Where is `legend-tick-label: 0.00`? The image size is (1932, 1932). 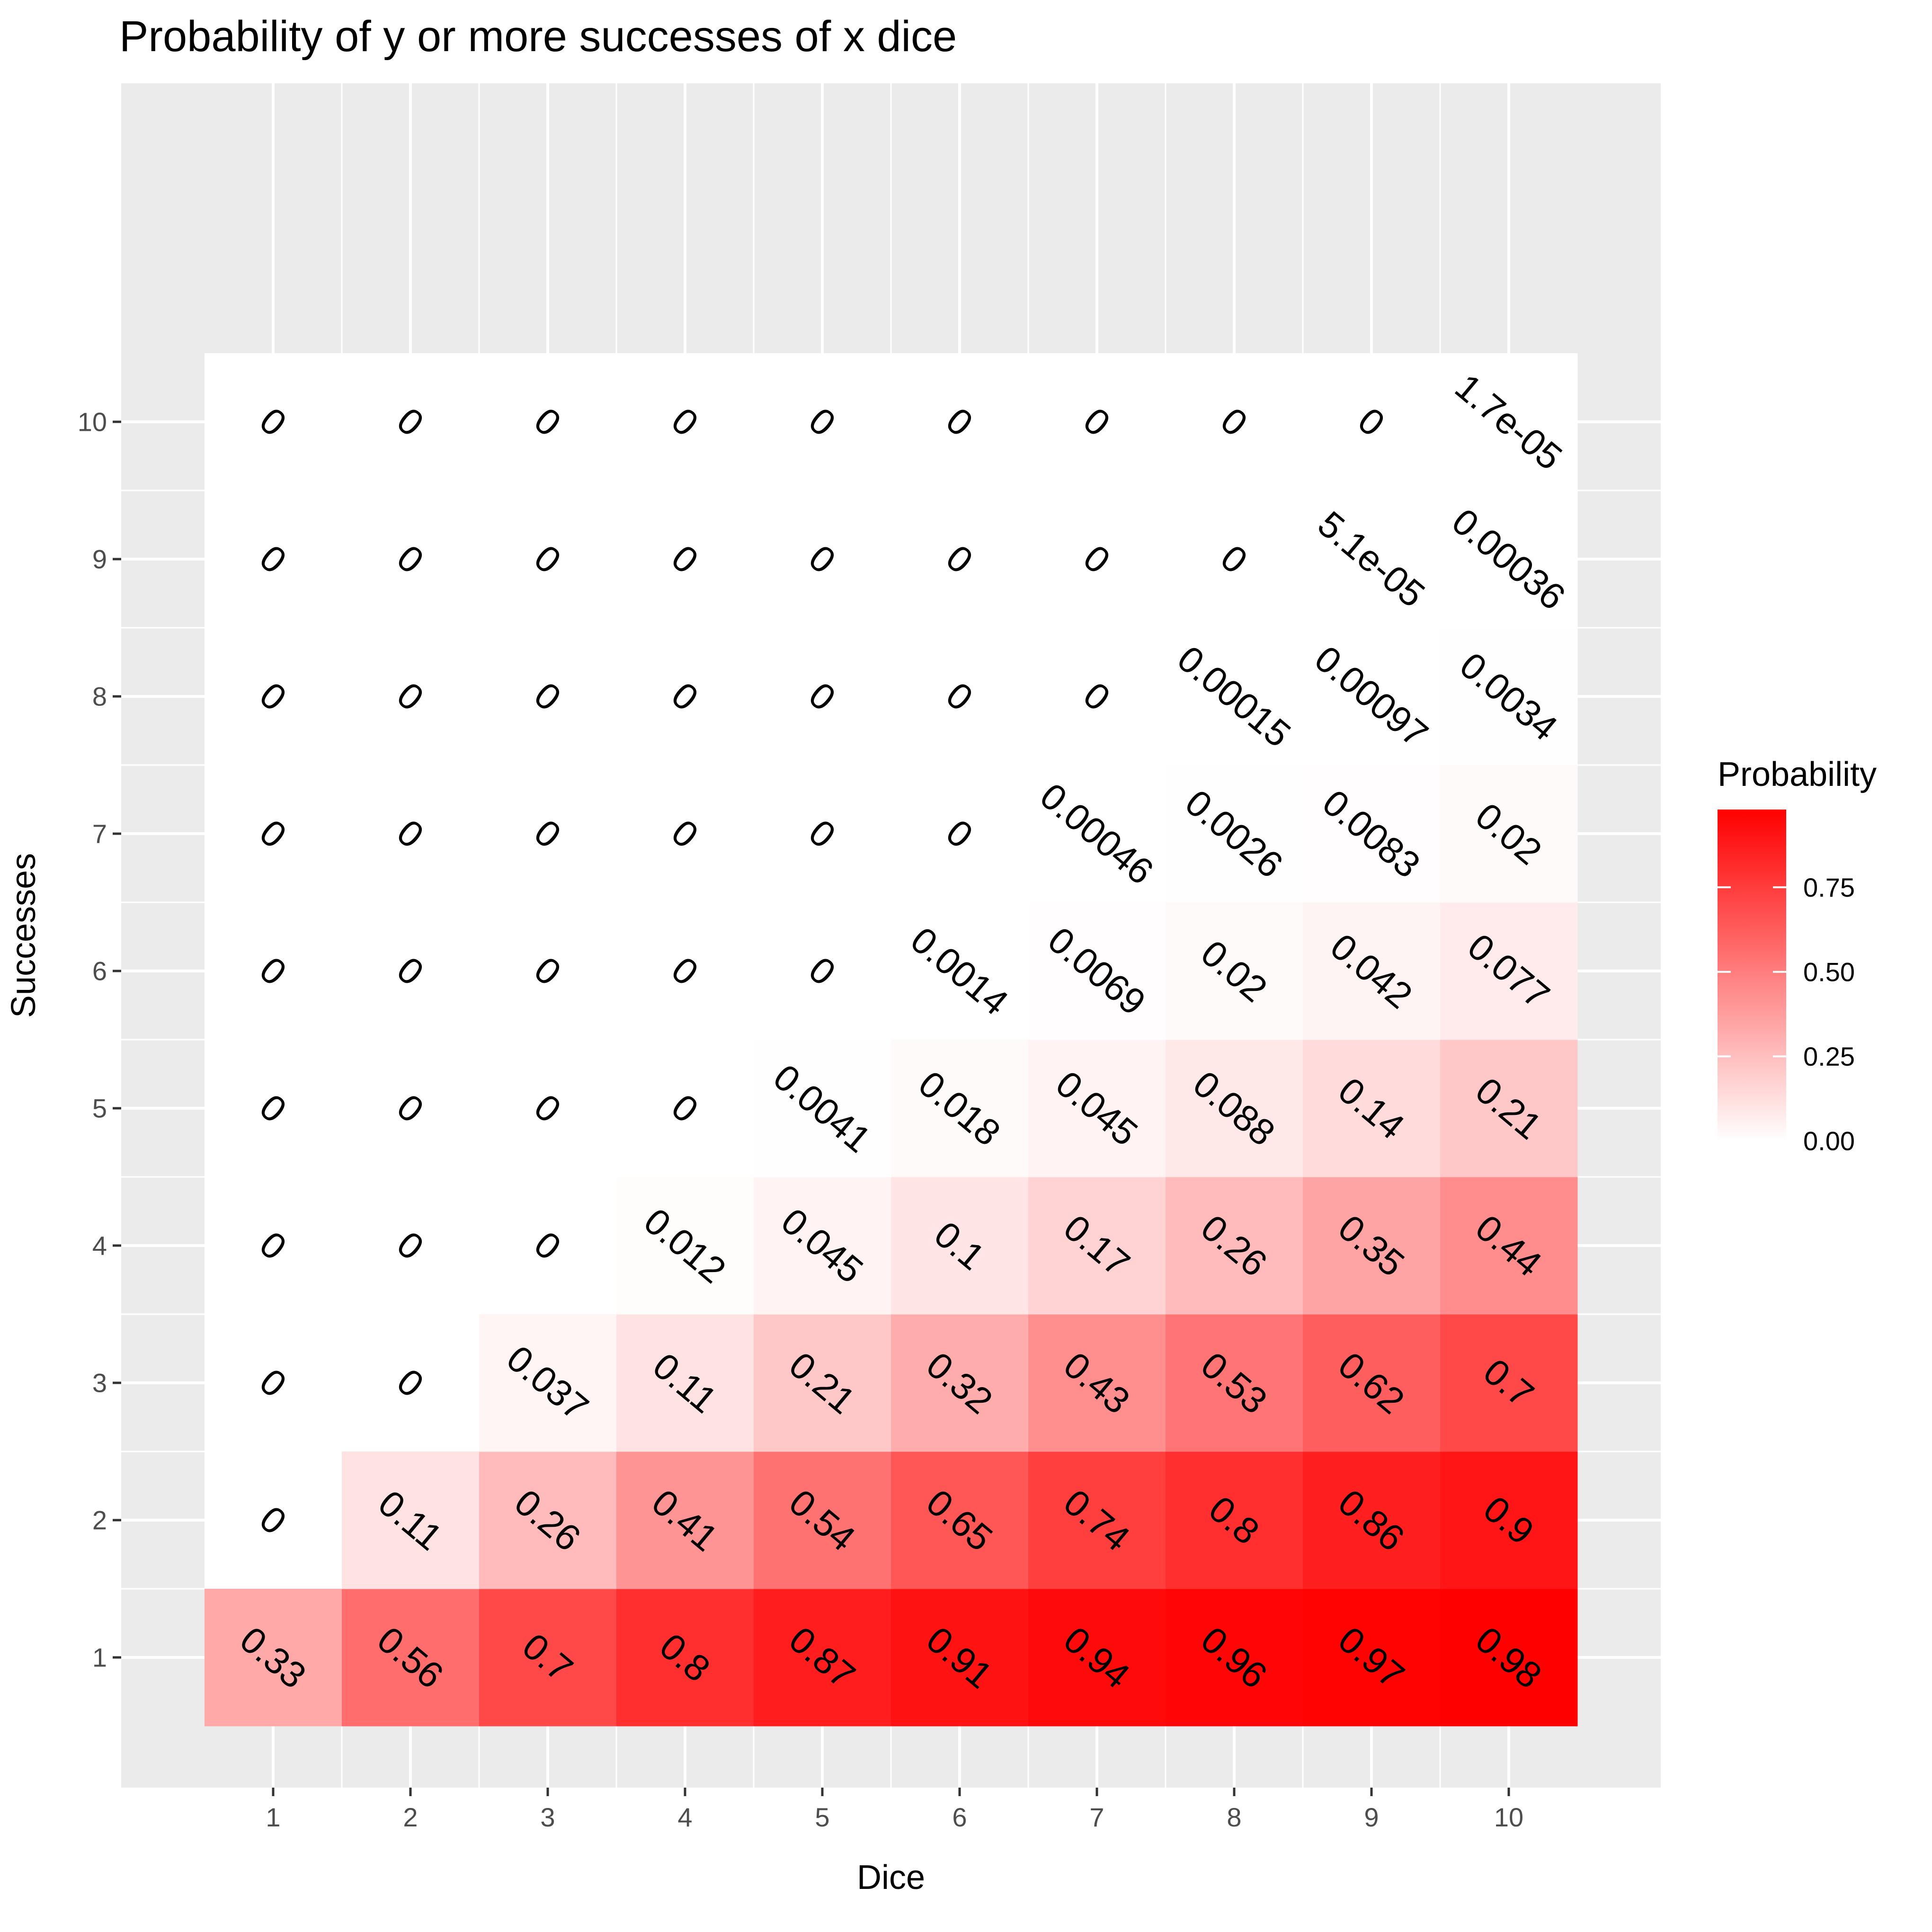
legend-tick-label: 0.00 is located at coordinates (1829, 1141).